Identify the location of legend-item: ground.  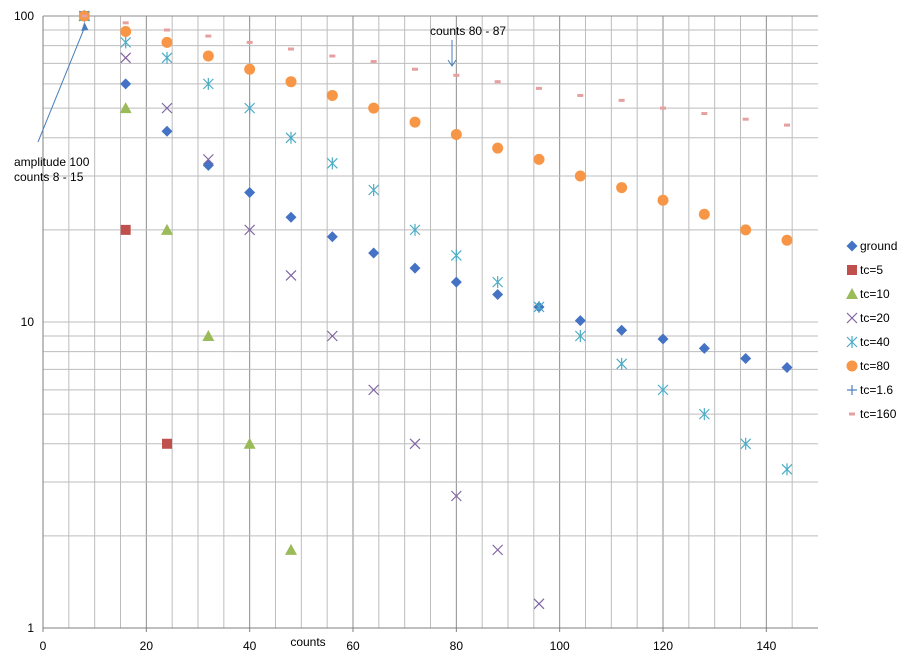
(871, 246).